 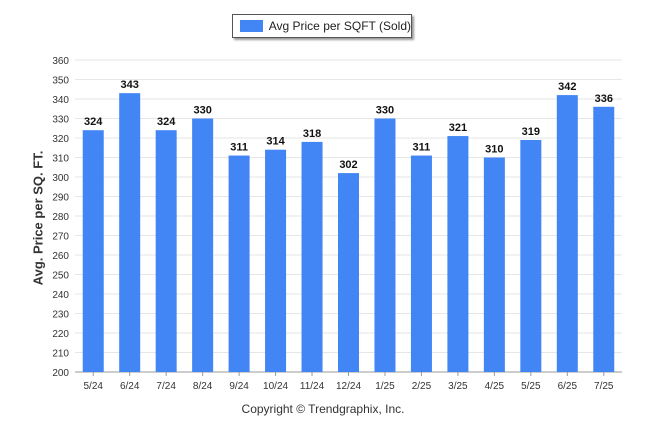 What do you see at coordinates (604, 99) in the screenshot?
I see `data-label: 336` at bounding box center [604, 99].